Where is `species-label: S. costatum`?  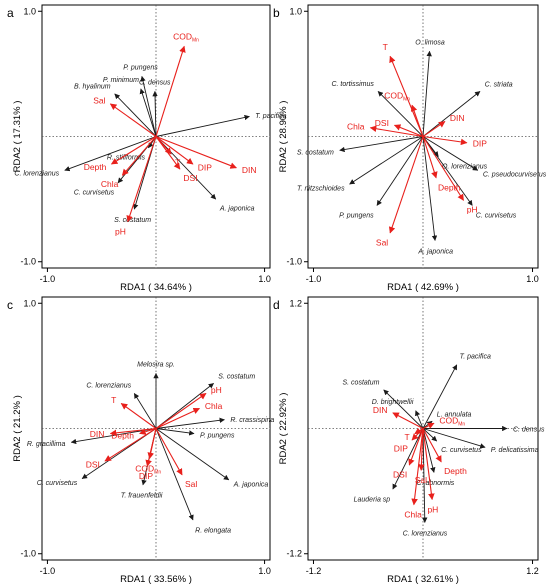
species-label: S. costatum is located at coordinates (315, 152).